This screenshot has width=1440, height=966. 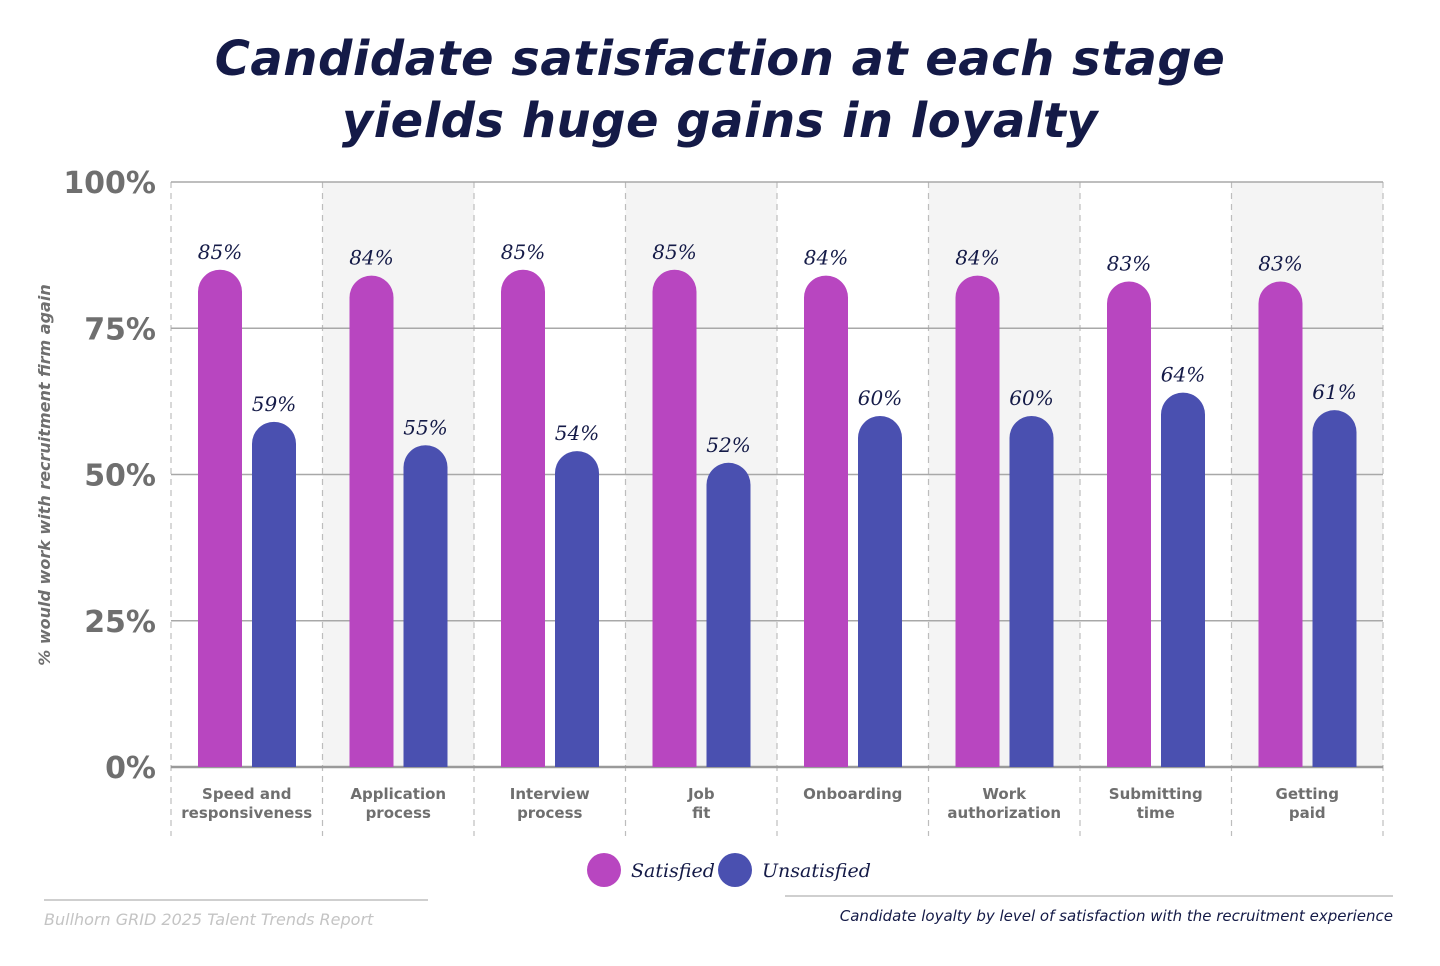 What do you see at coordinates (852, 794) in the screenshot?
I see `x-tick-label: Onboarding` at bounding box center [852, 794].